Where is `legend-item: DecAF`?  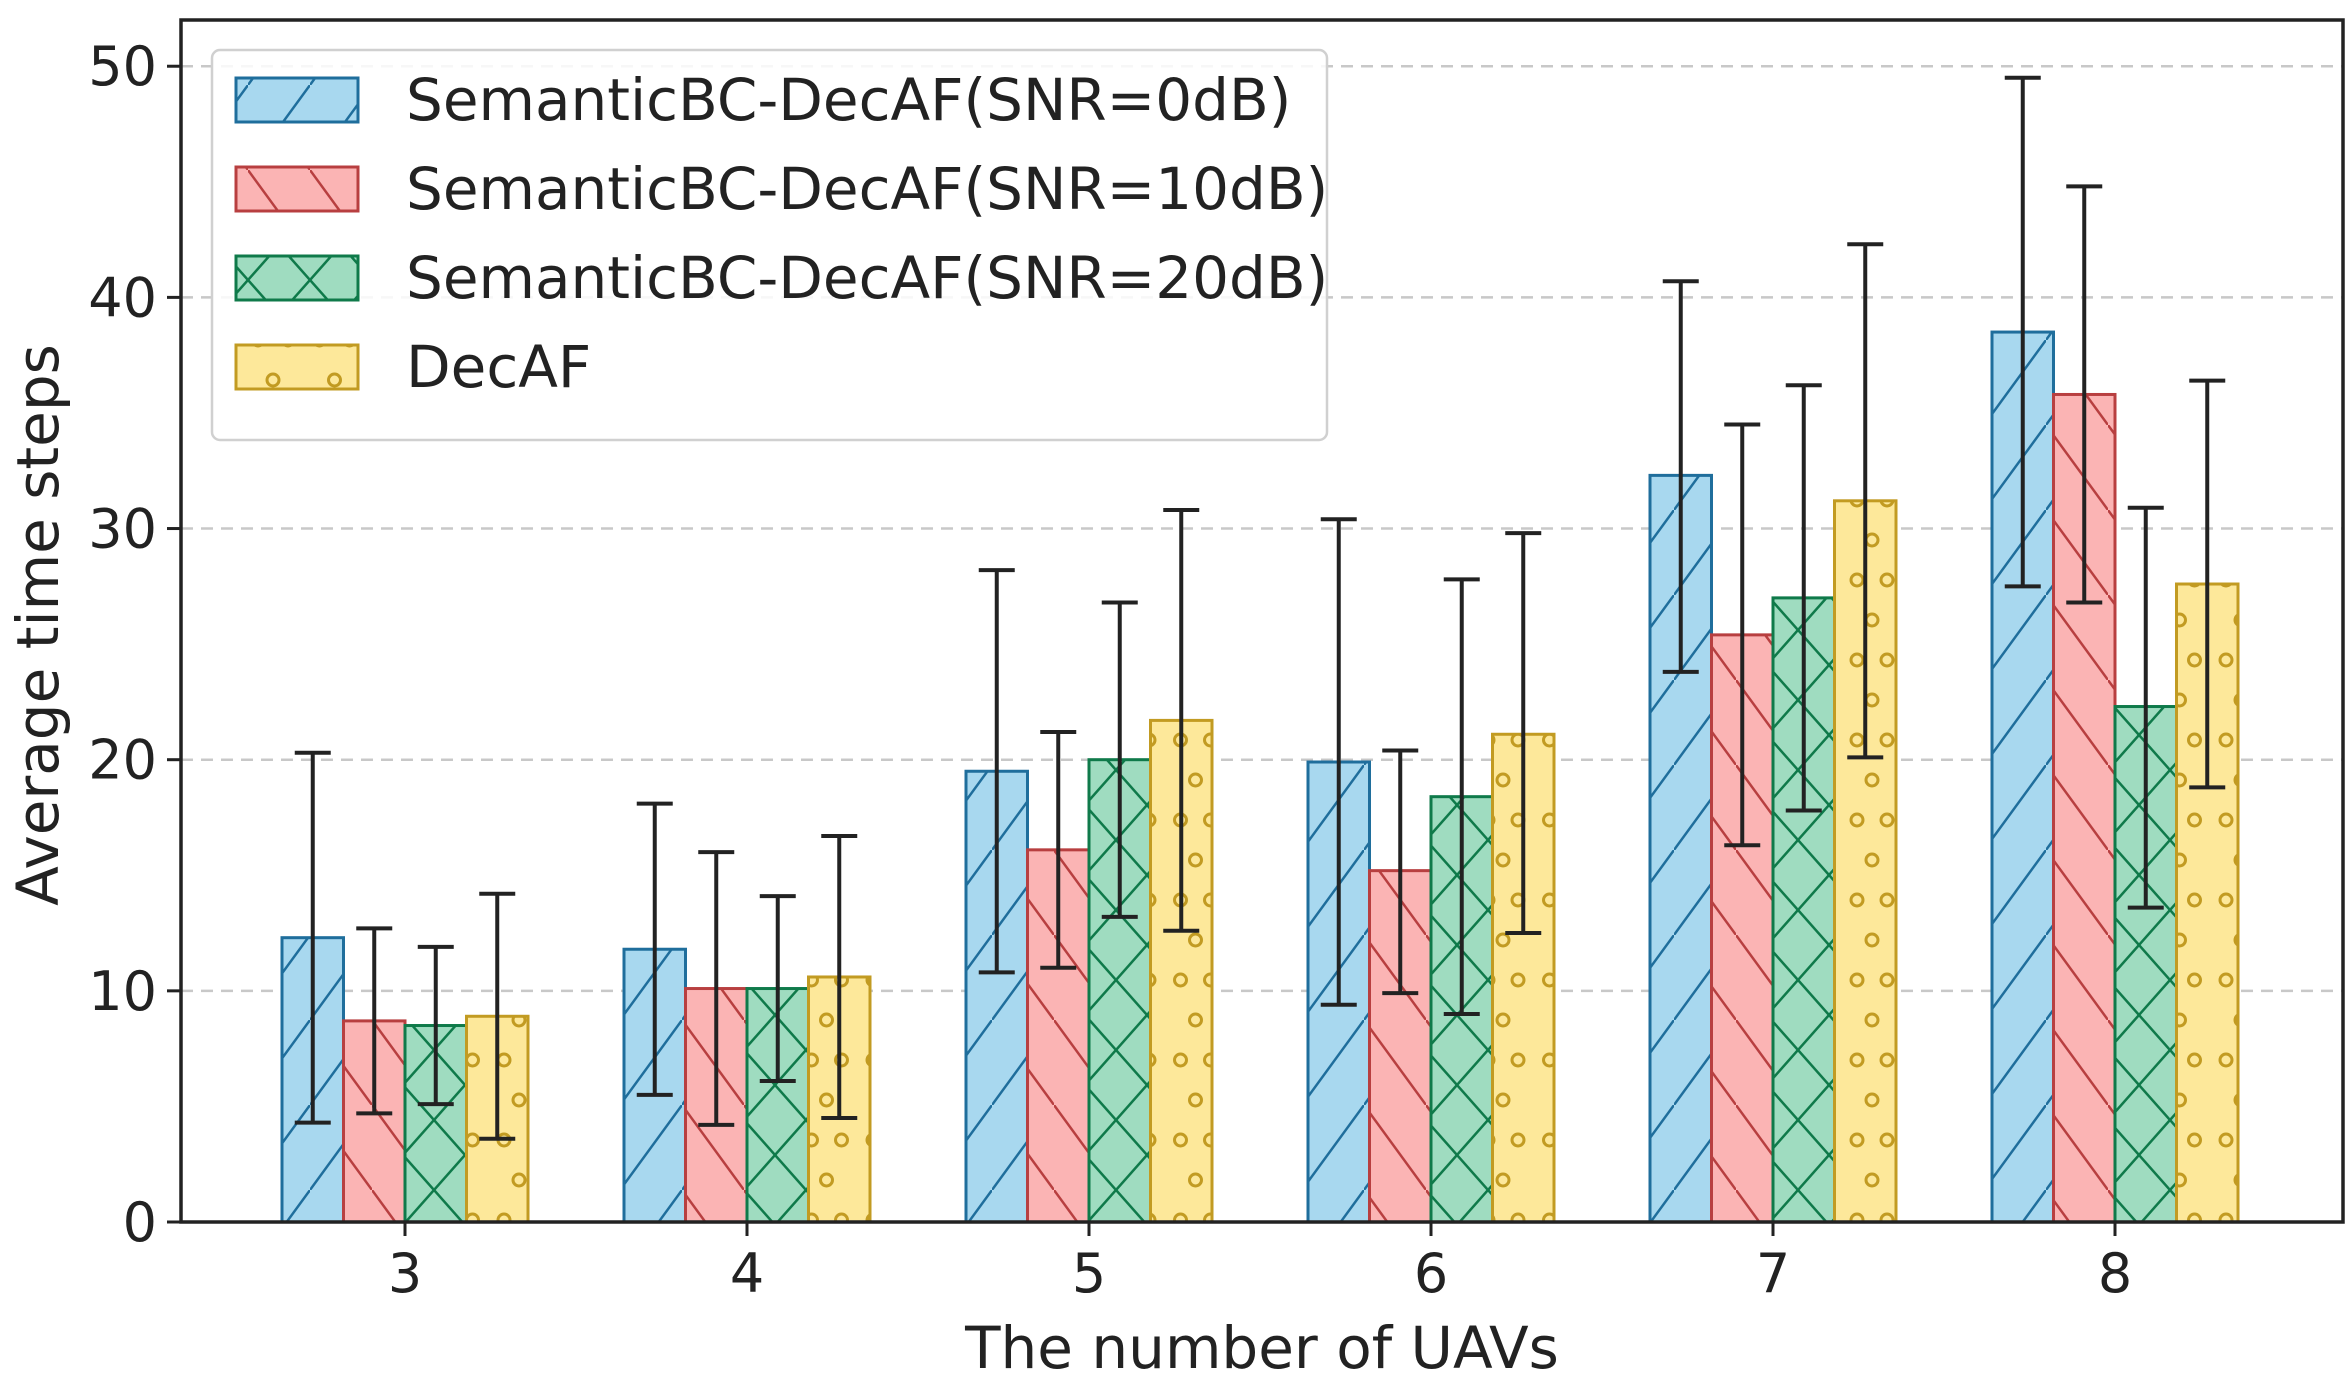 legend-item: DecAF is located at coordinates (412, 367).